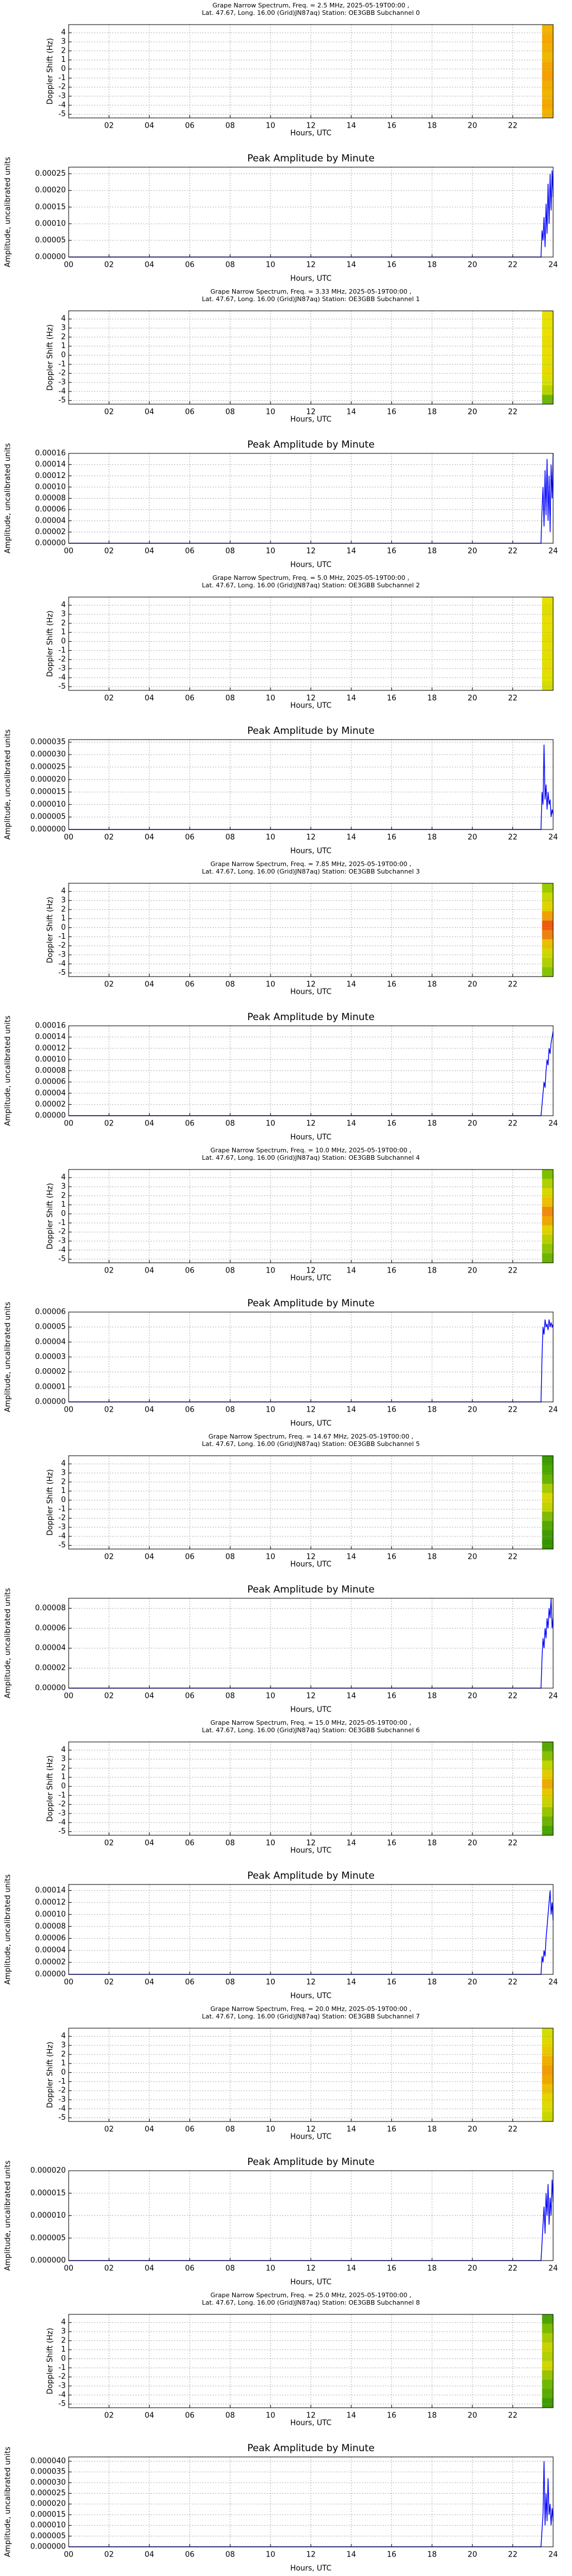 This screenshot has width=572, height=2576. Describe the element at coordinates (63, 69) in the screenshot. I see `y-tick-label: 0` at that location.